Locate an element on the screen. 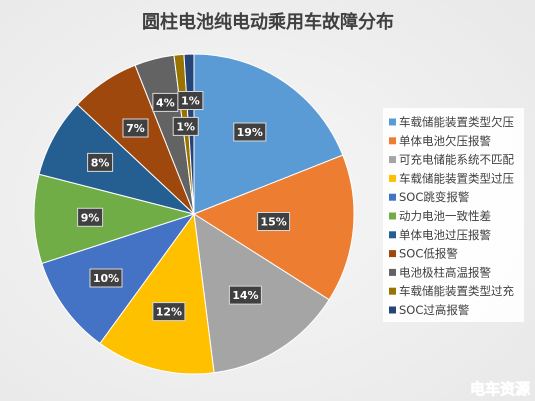 This screenshot has width=535, height=401. data-label: 19% is located at coordinates (250, 132).